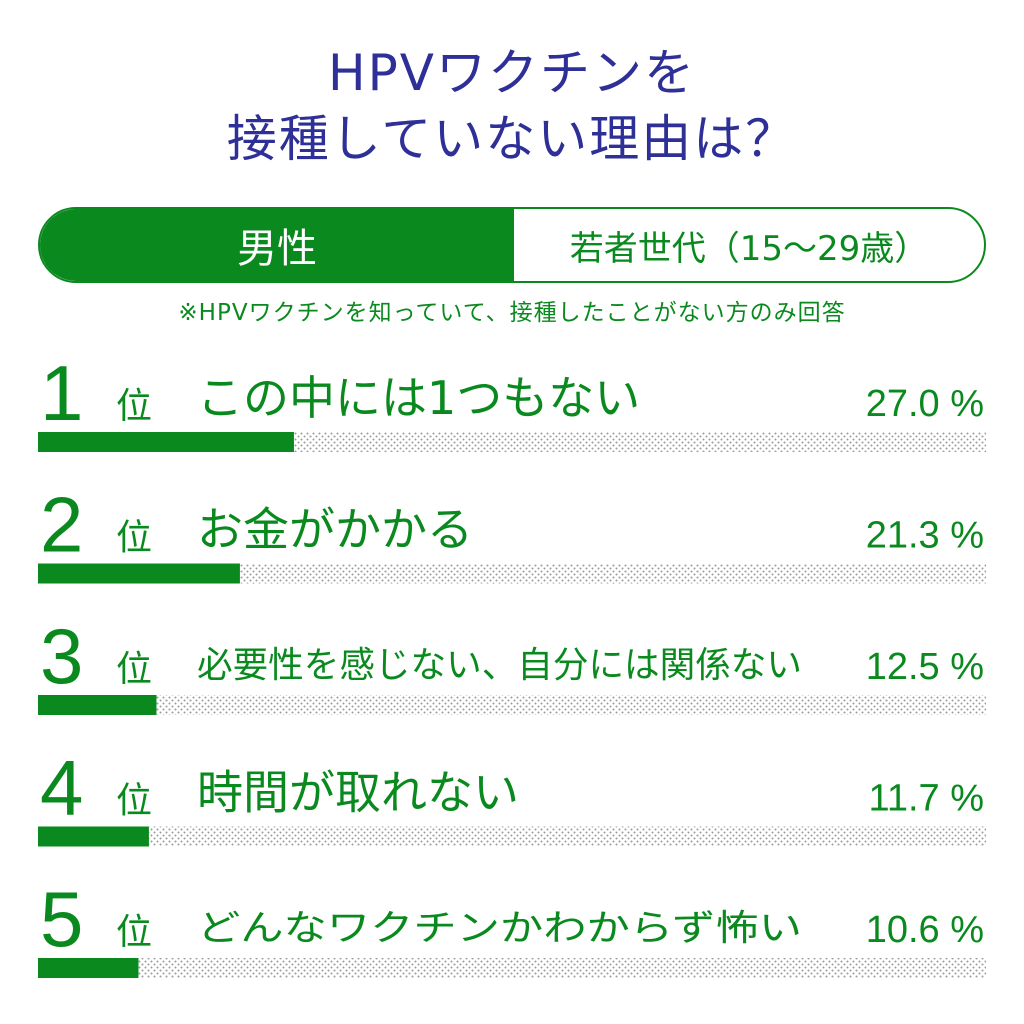 Image resolution: width=1024 pixels, height=1024 pixels. I want to click on tab-male: 男性, so click(277, 245).